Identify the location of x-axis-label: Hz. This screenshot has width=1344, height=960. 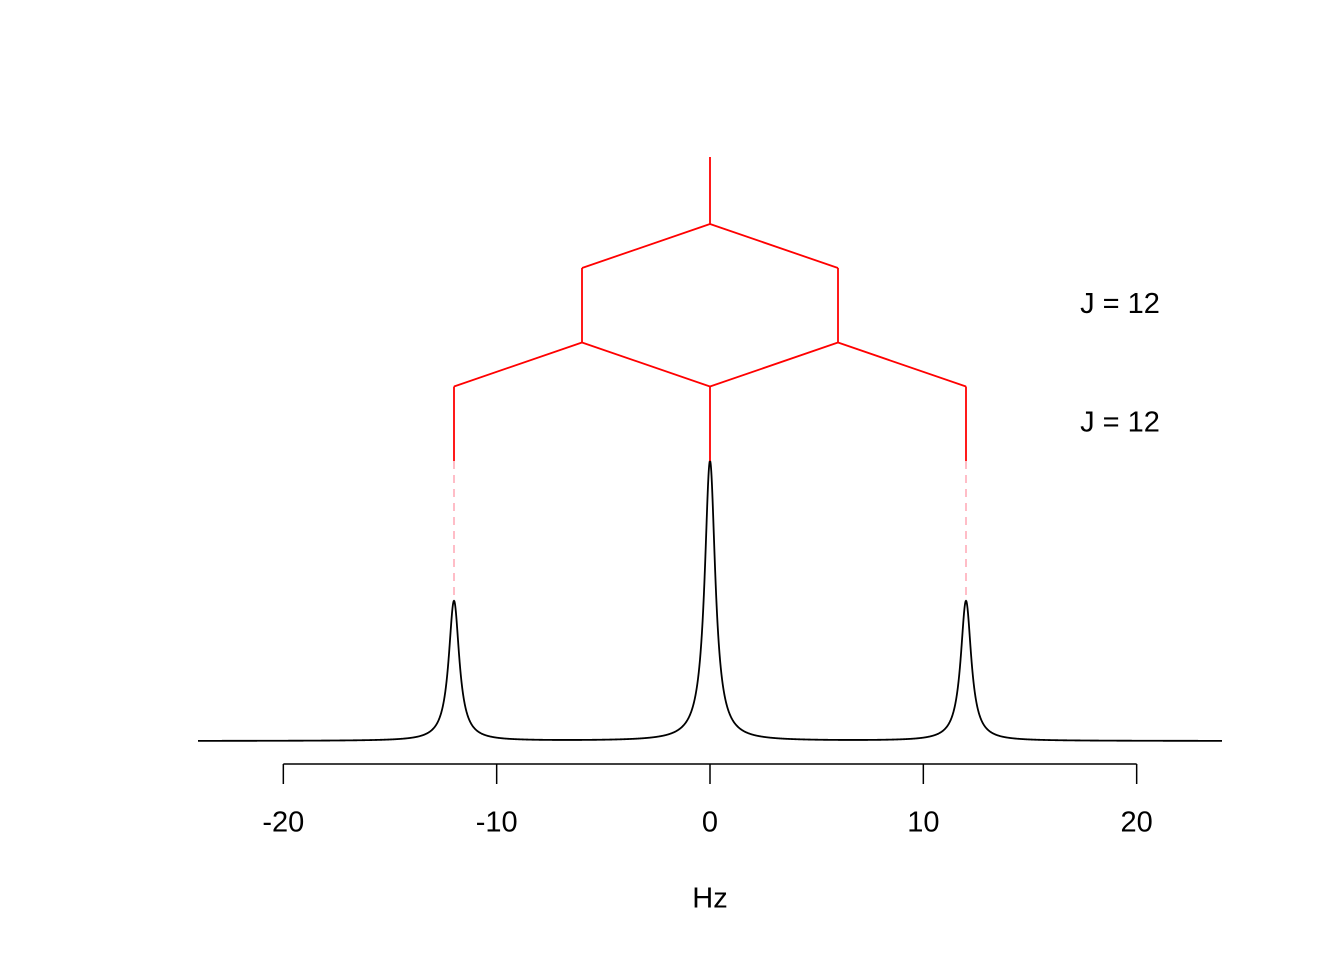
(709, 899).